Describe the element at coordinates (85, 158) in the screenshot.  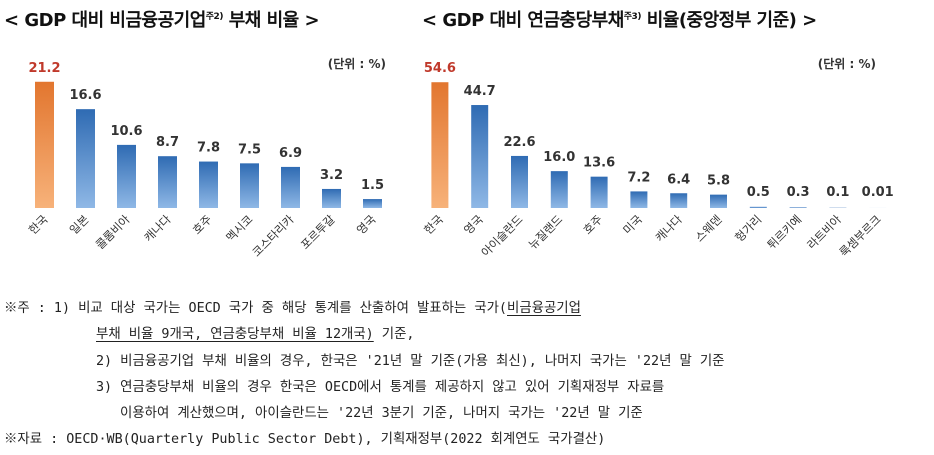
I see `bar-일본` at that location.